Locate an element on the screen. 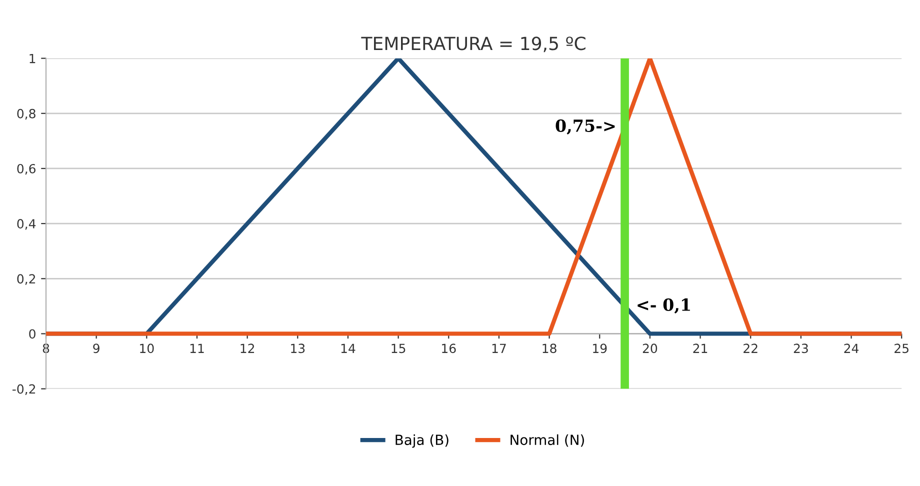 This screenshot has width=920, height=486. y-tick-label: 0,4 is located at coordinates (26, 224).